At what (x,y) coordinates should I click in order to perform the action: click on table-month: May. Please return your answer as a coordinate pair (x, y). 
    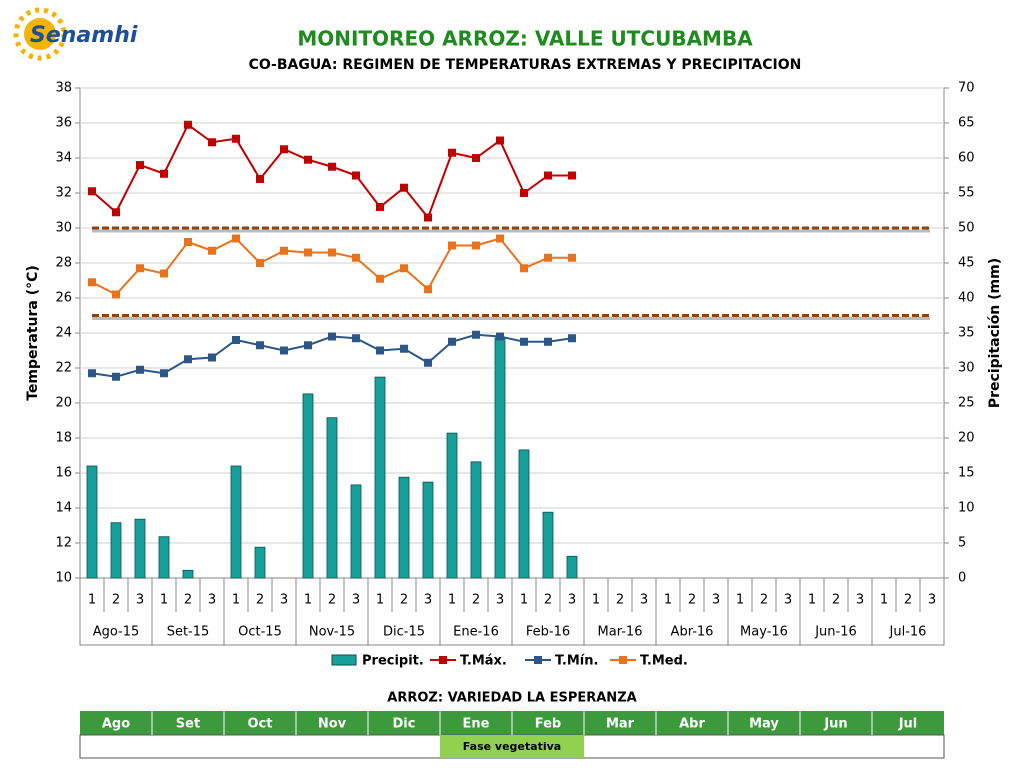
    Looking at the image, I should click on (764, 724).